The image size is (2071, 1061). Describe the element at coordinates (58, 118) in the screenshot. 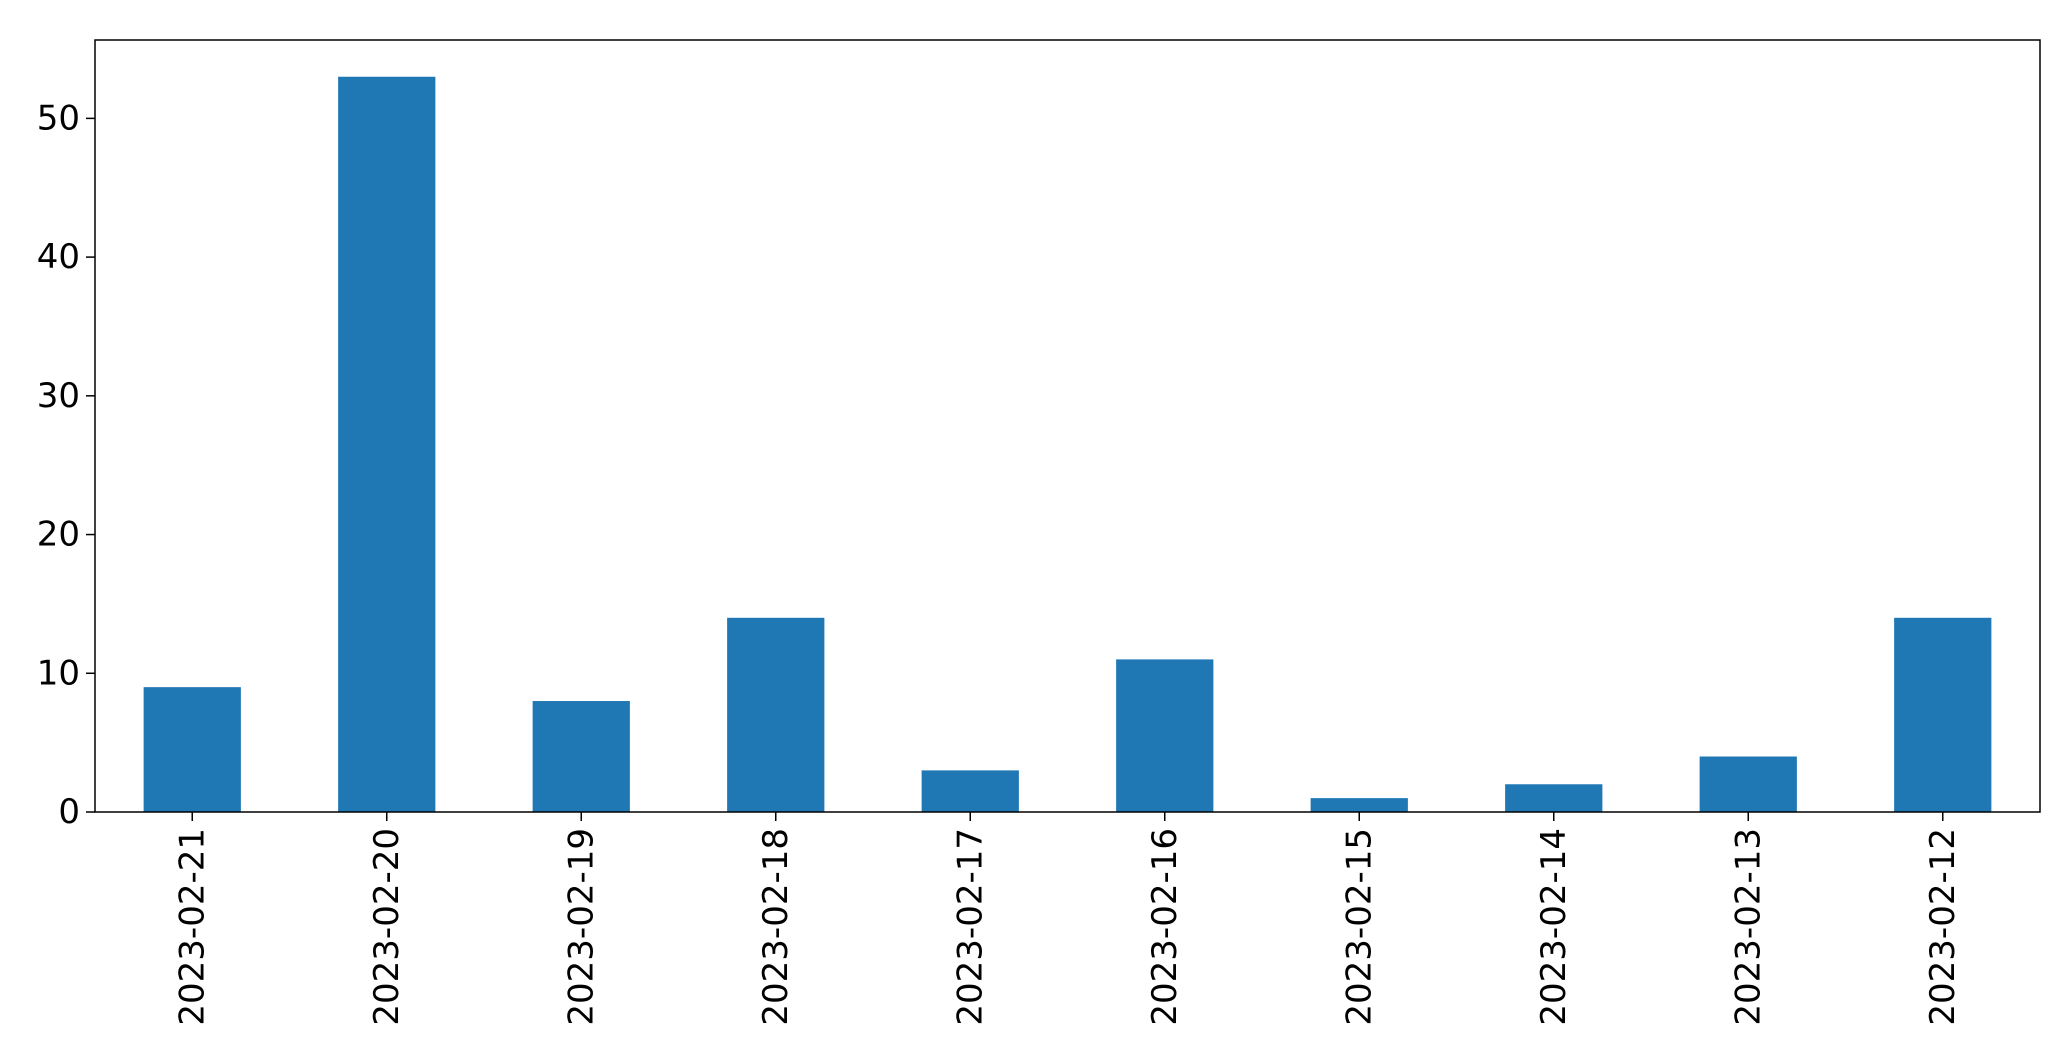

I see `y-tick-label: 50` at that location.